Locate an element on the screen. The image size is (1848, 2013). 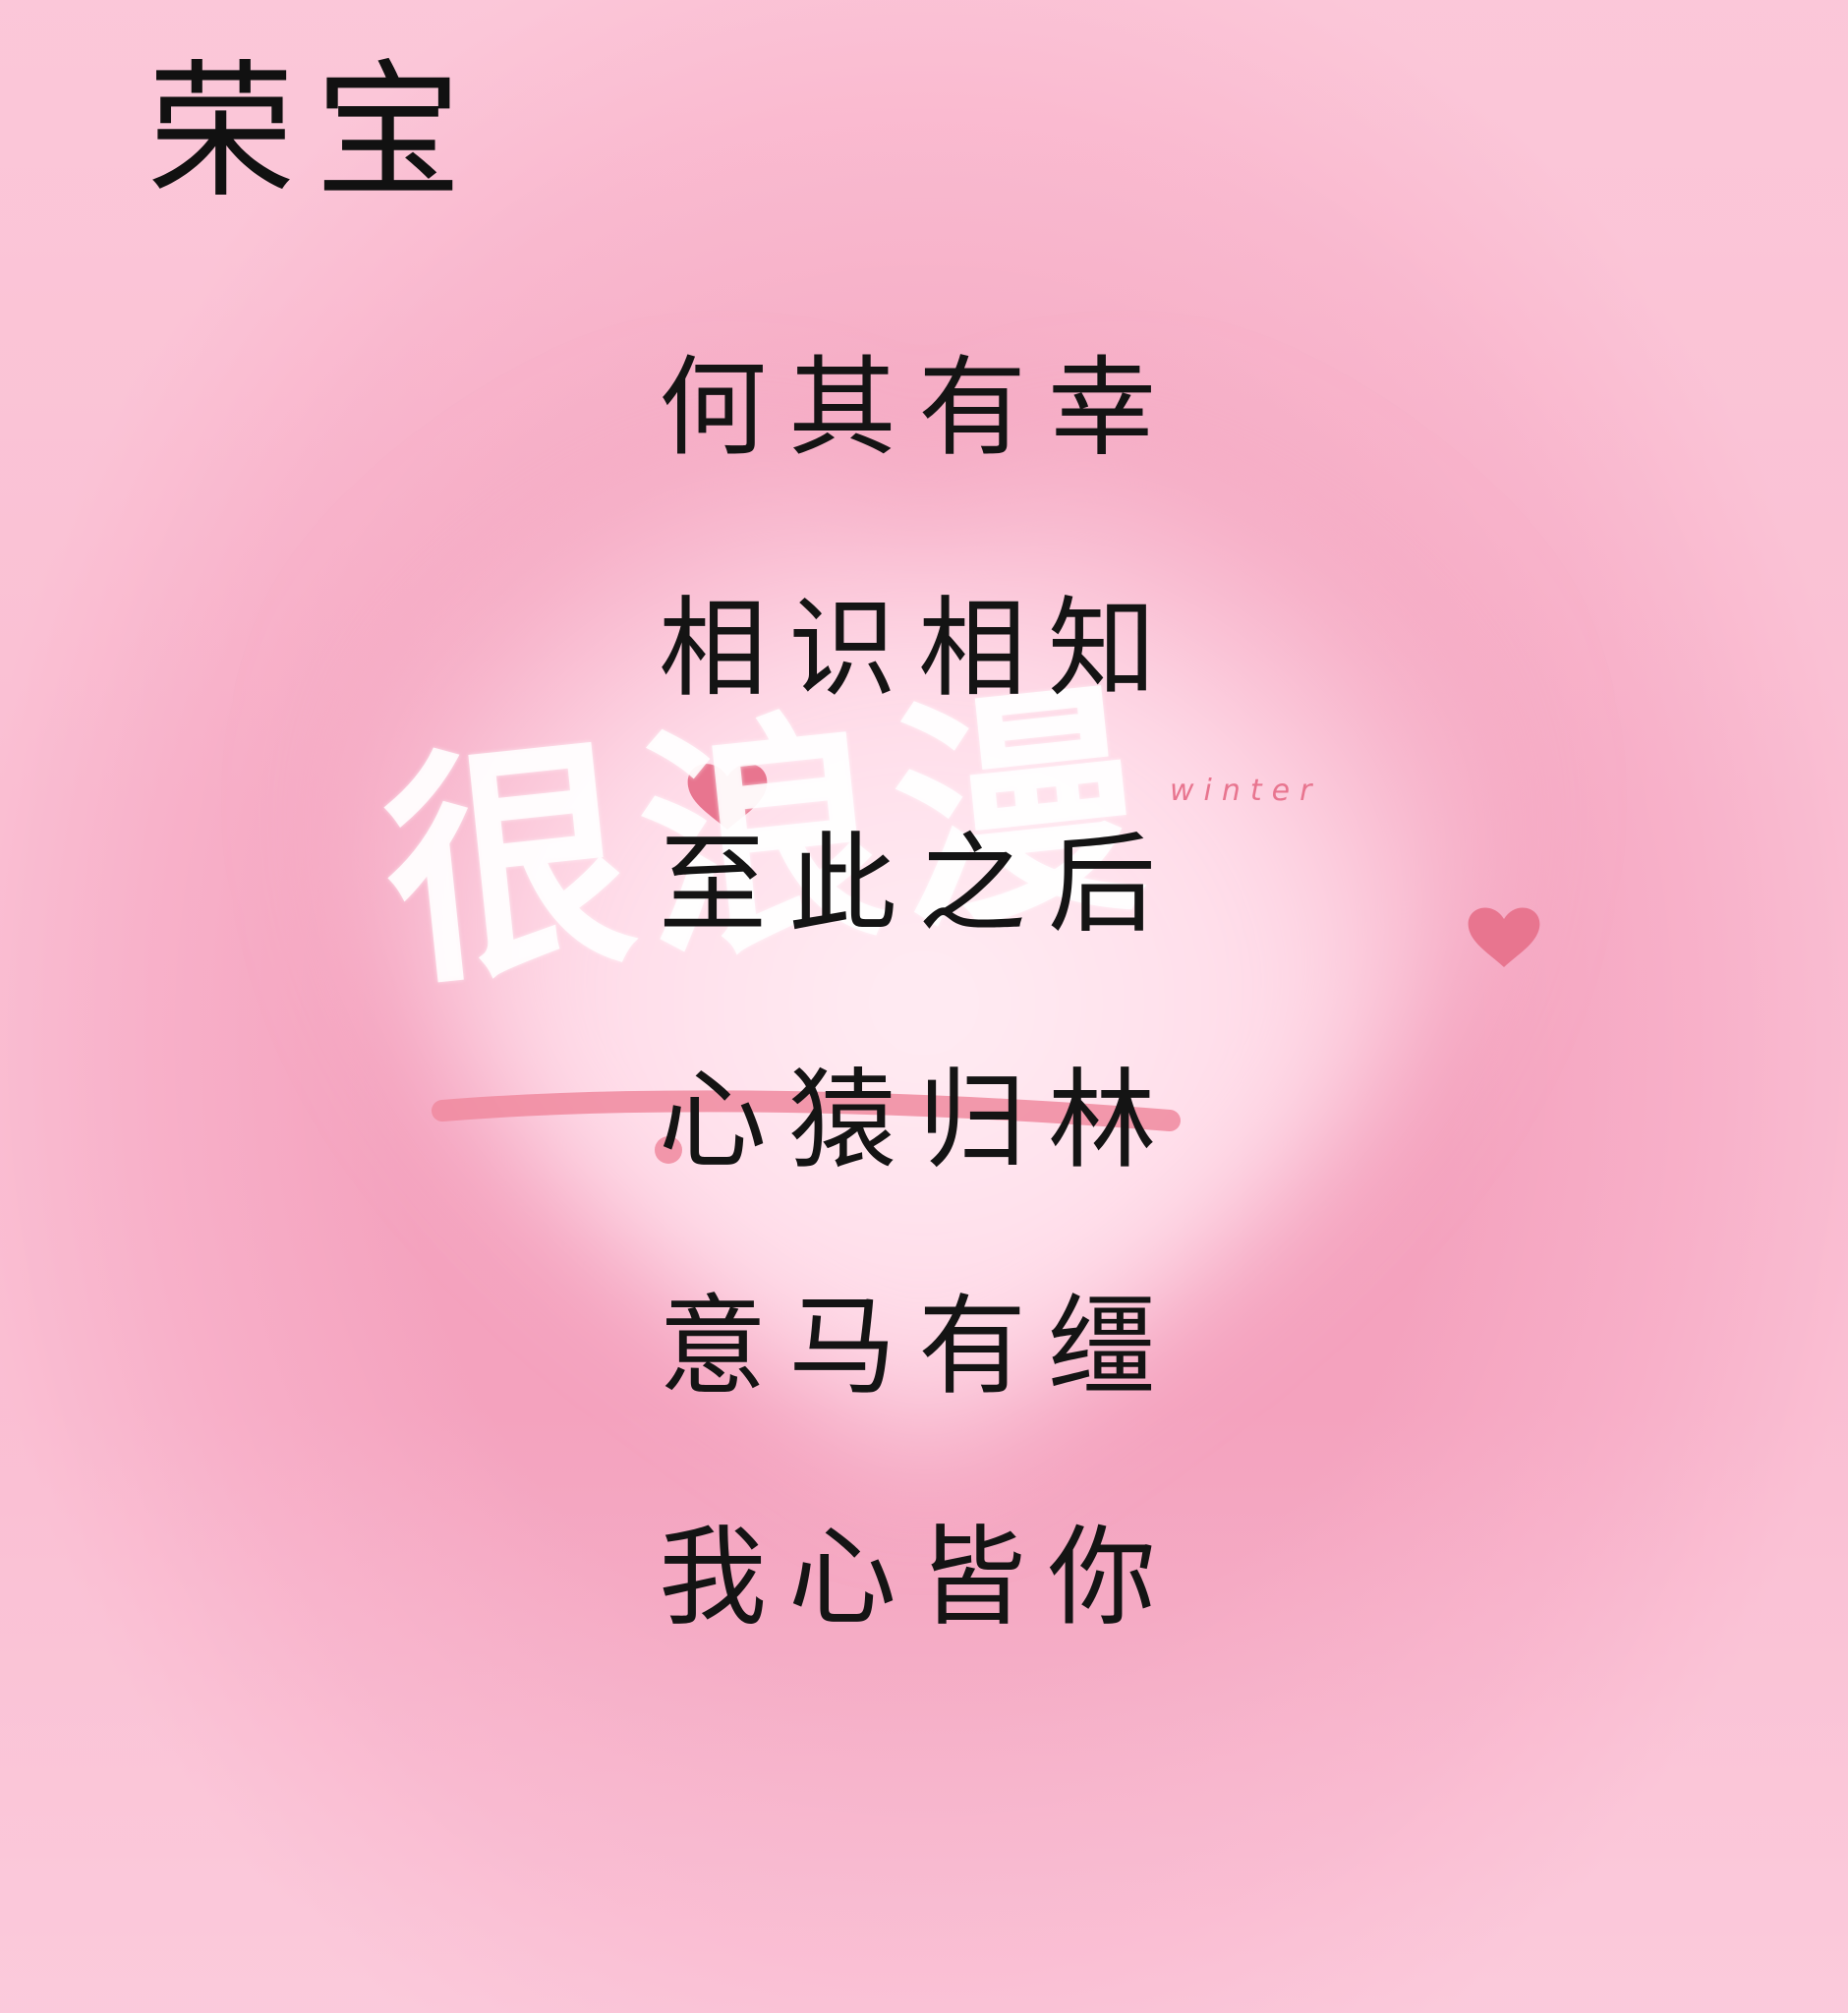
watermark-english: winter is located at coordinates (1246, 791).